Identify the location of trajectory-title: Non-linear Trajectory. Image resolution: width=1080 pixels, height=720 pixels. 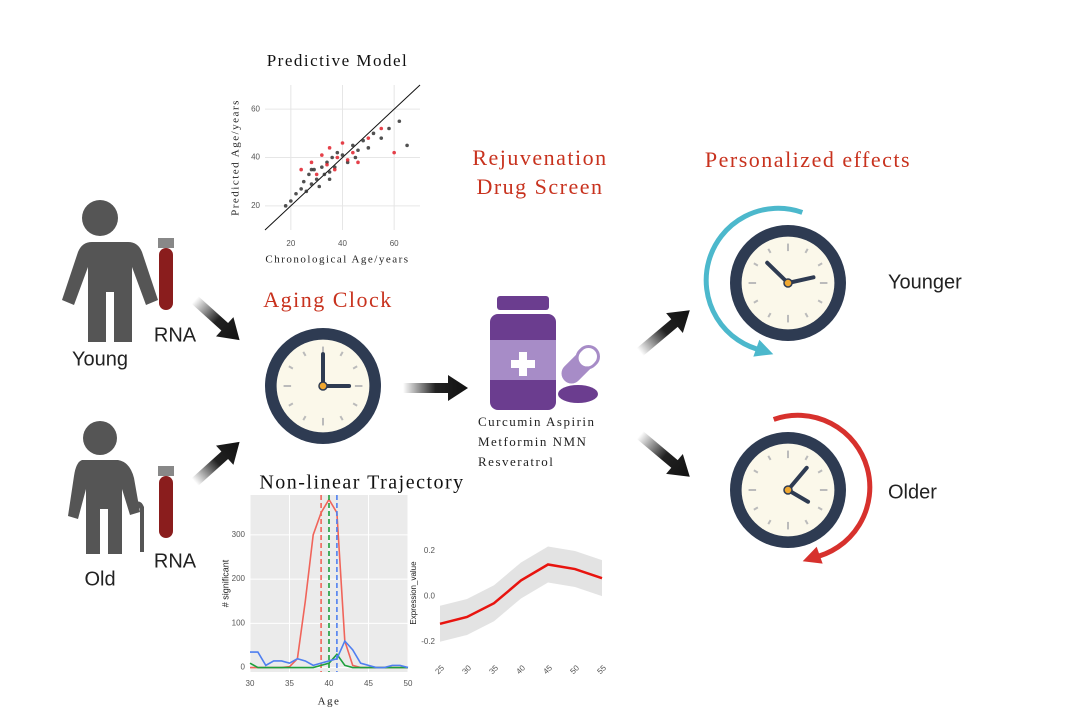
(361, 483).